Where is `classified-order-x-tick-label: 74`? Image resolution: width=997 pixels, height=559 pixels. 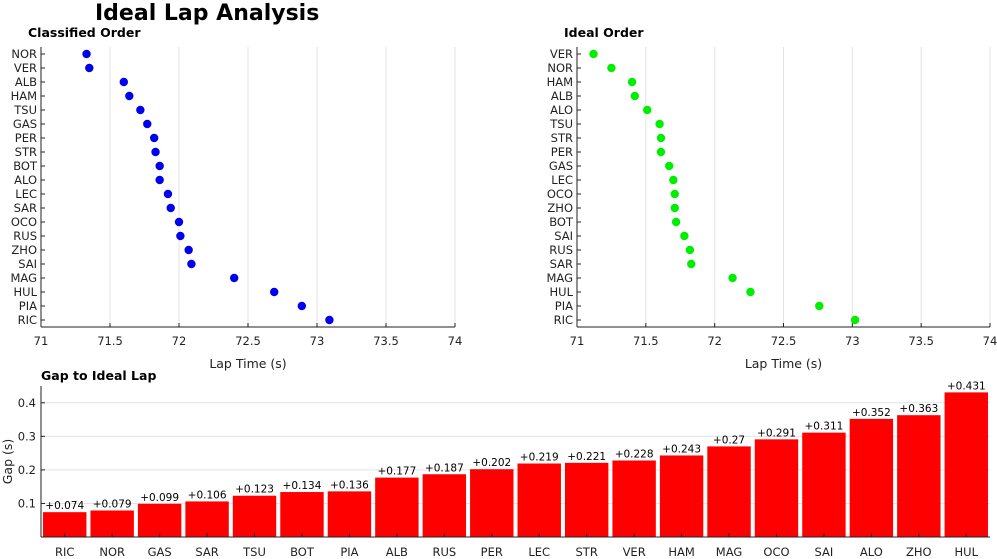
classified-order-x-tick-label: 74 is located at coordinates (455, 341).